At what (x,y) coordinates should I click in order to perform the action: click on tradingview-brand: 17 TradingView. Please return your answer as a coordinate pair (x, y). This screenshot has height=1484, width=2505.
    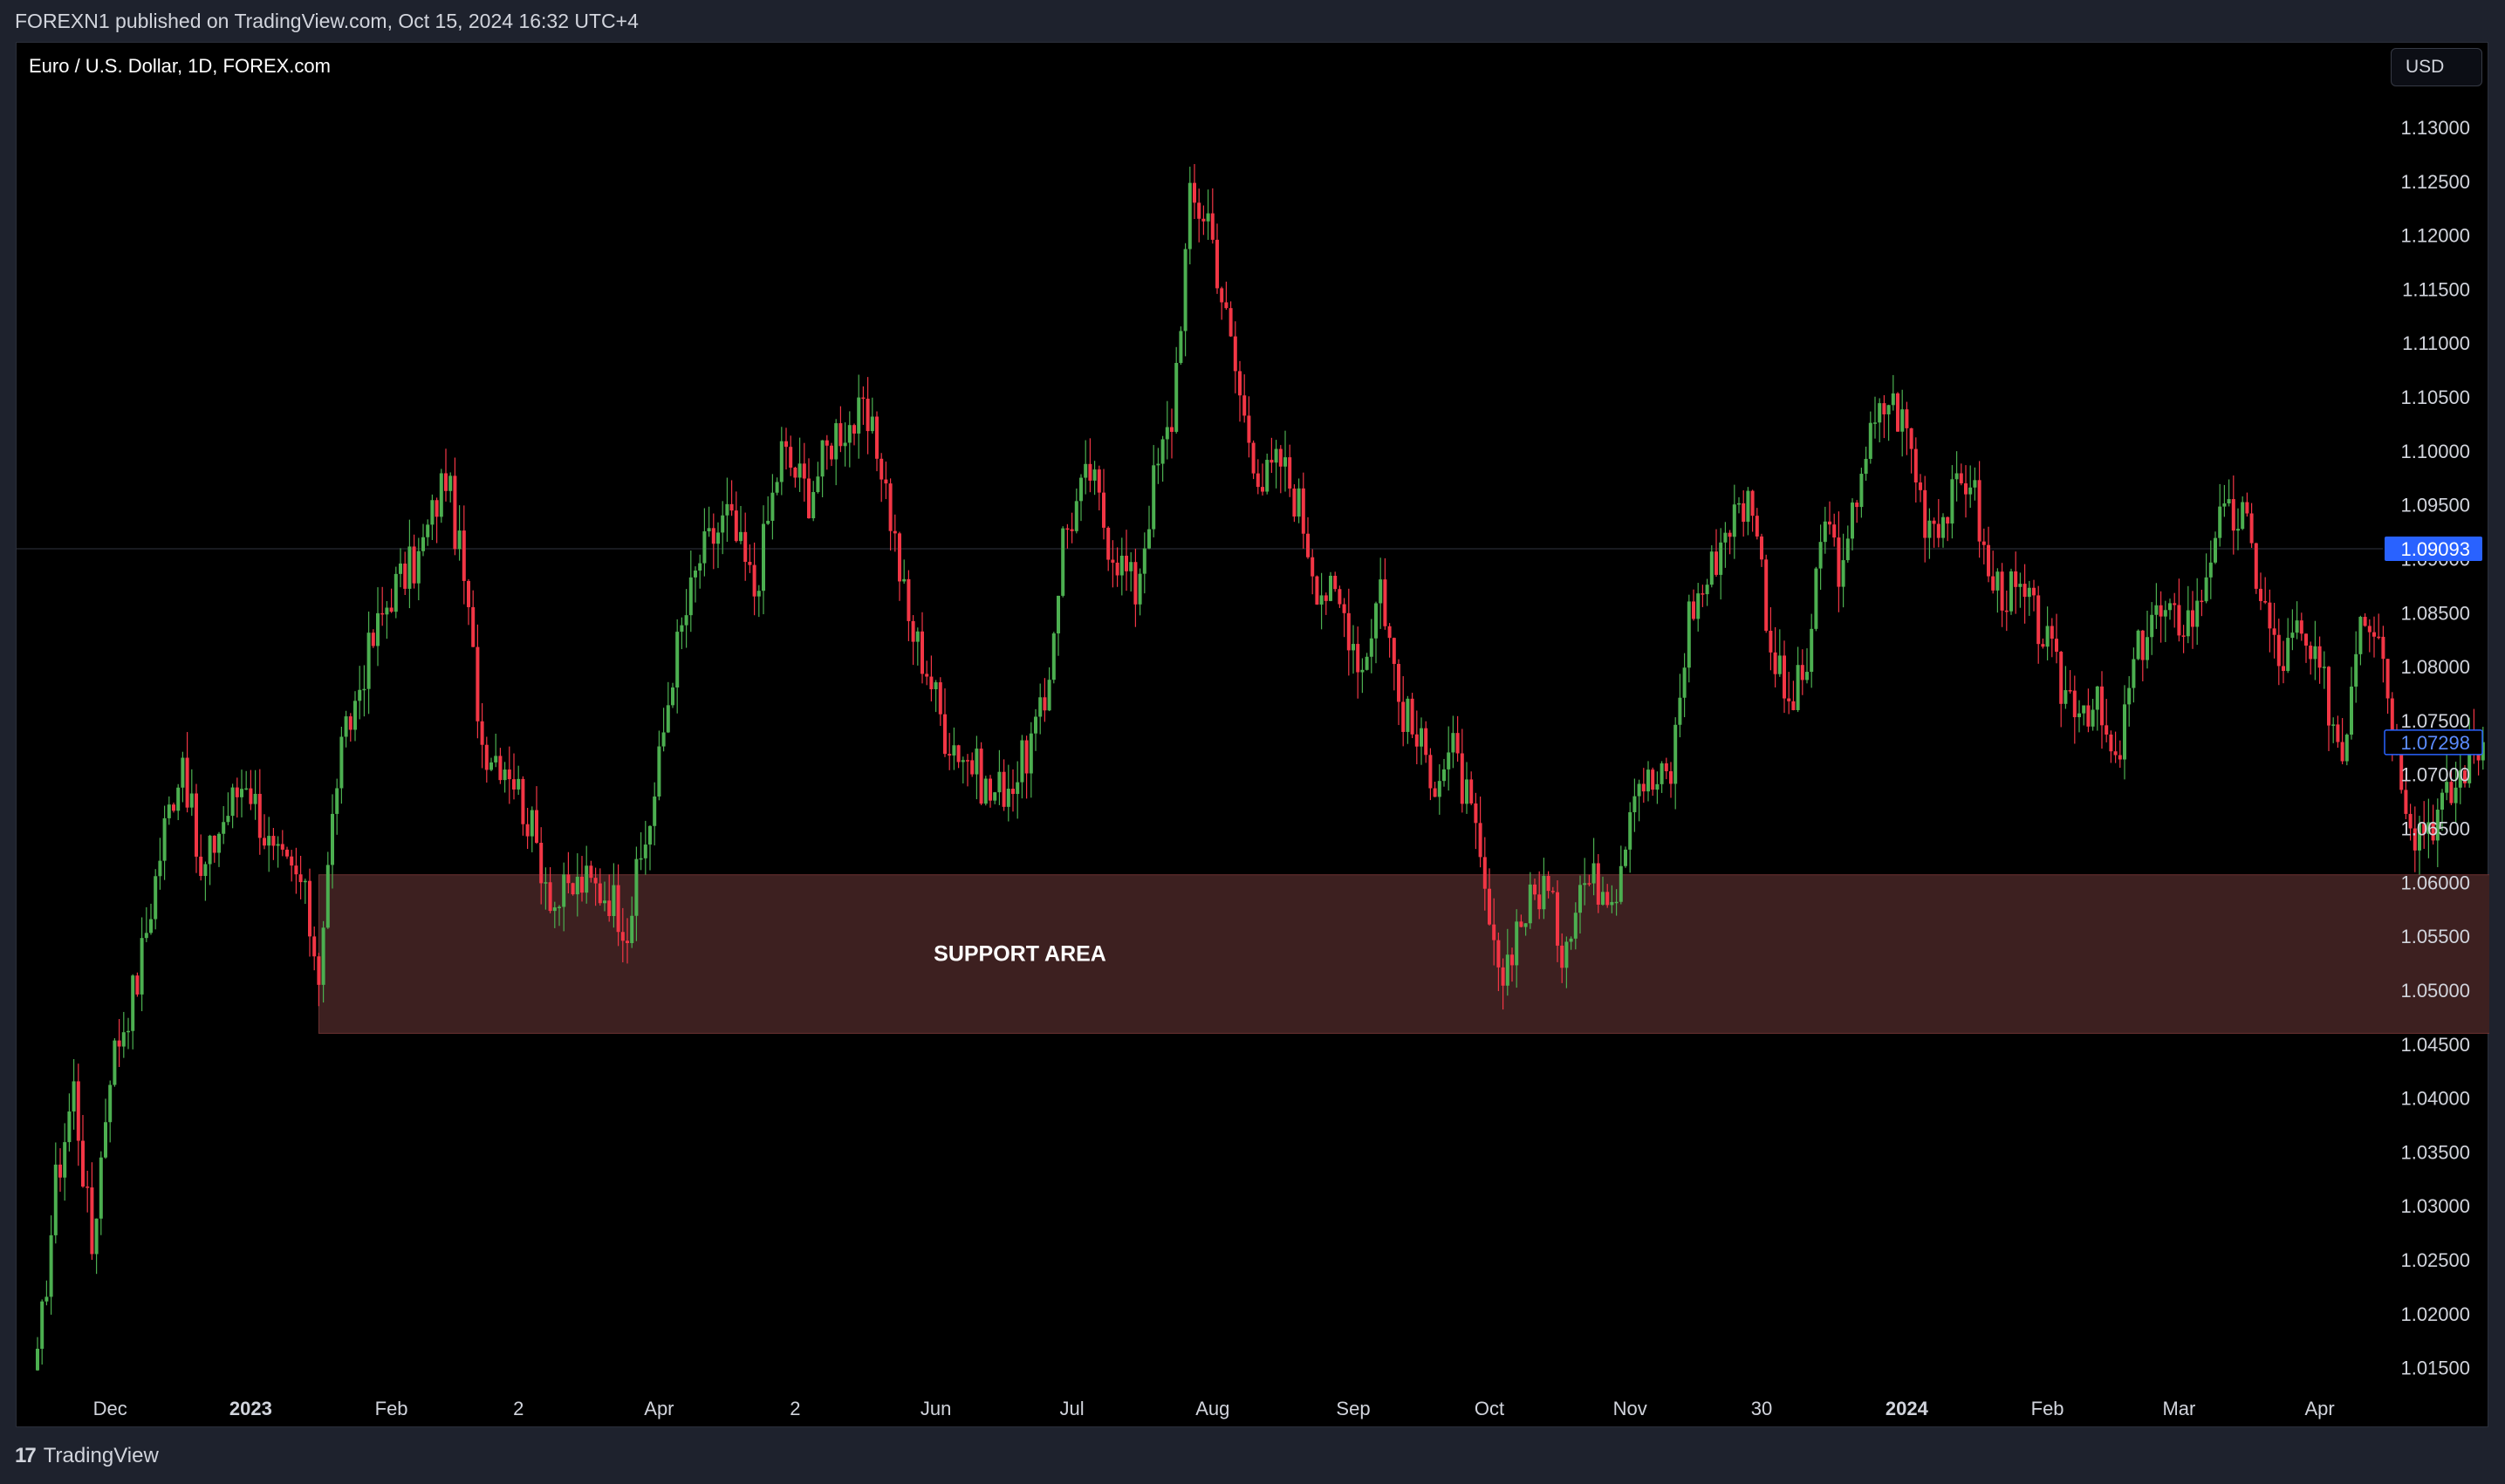
    Looking at the image, I should click on (87, 1456).